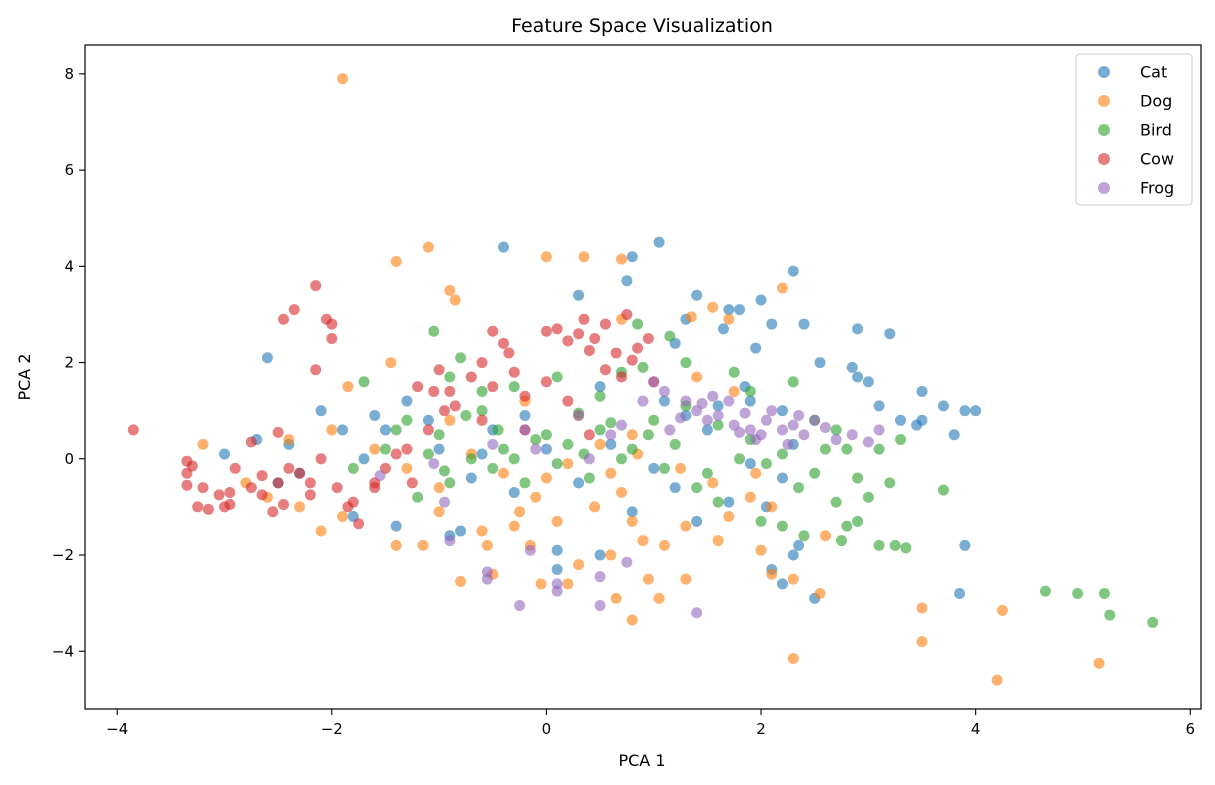  I want to click on y-tick-label: 6, so click(69, 170).